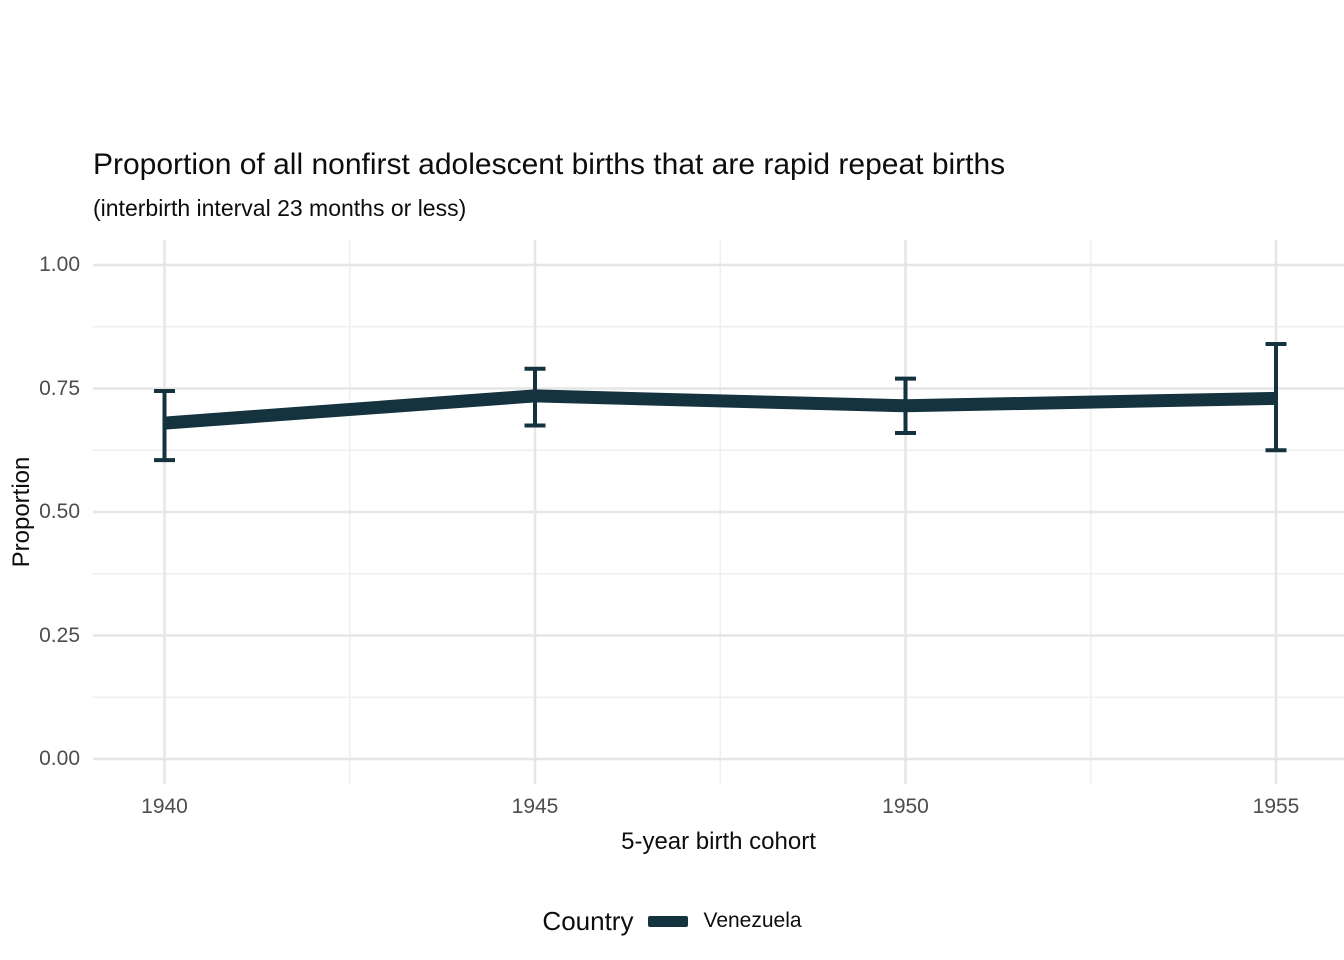  Describe the element at coordinates (668, 921) in the screenshot. I see `legend-key-line-icon` at that location.